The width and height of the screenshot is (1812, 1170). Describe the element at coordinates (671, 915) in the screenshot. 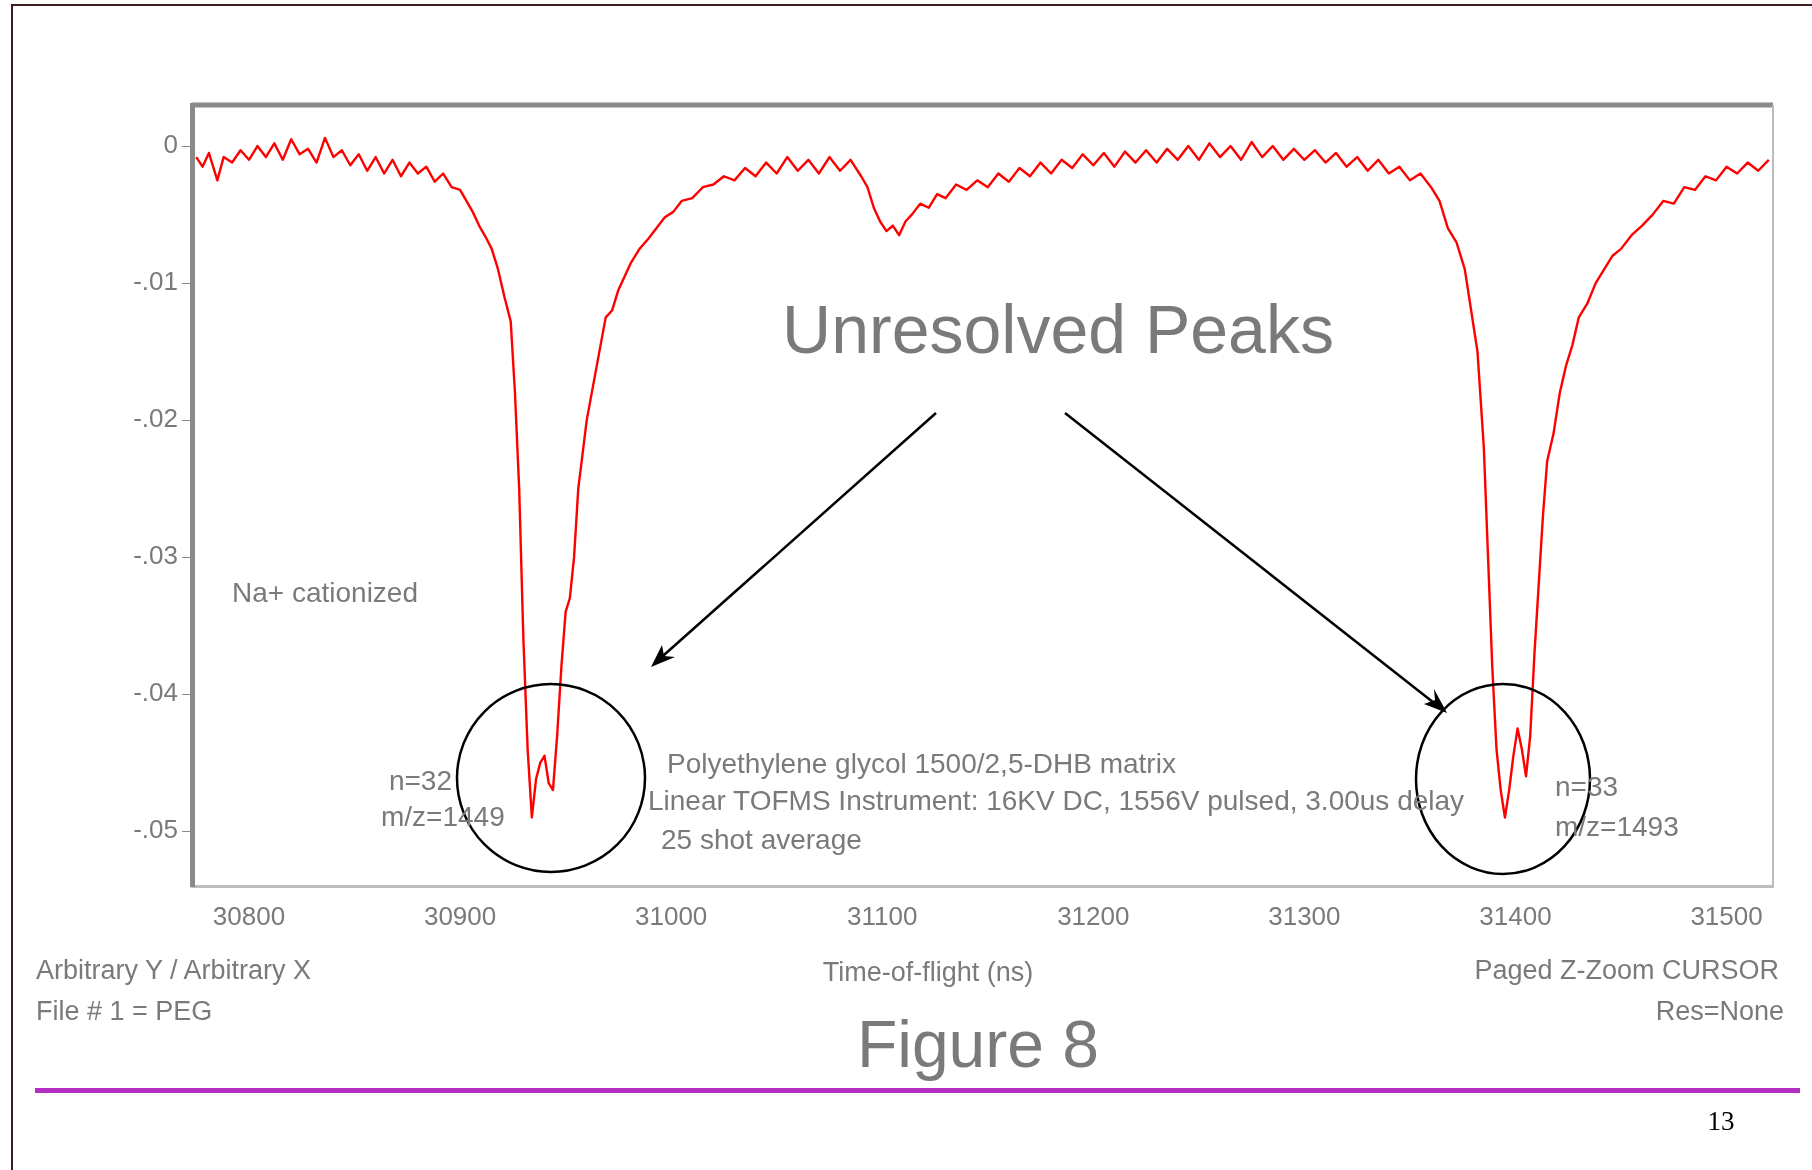

I see `x-tick-label: 31000` at that location.